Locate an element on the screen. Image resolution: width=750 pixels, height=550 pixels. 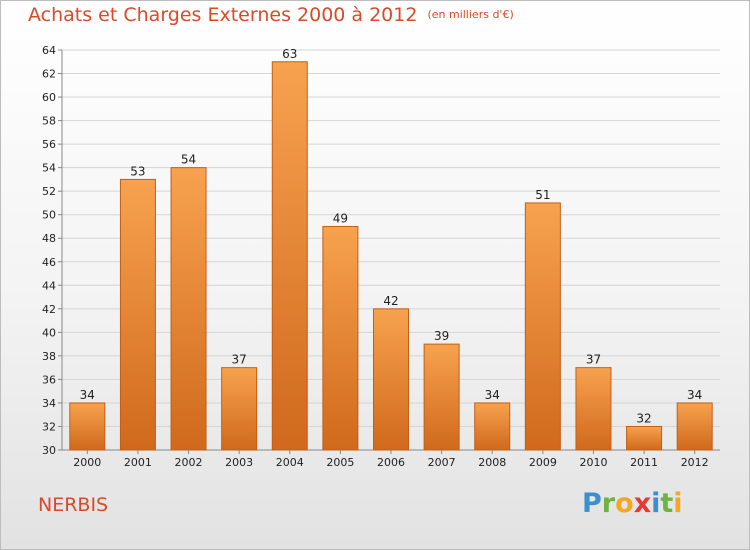
y-tick-label: 36 is located at coordinates (49, 379).